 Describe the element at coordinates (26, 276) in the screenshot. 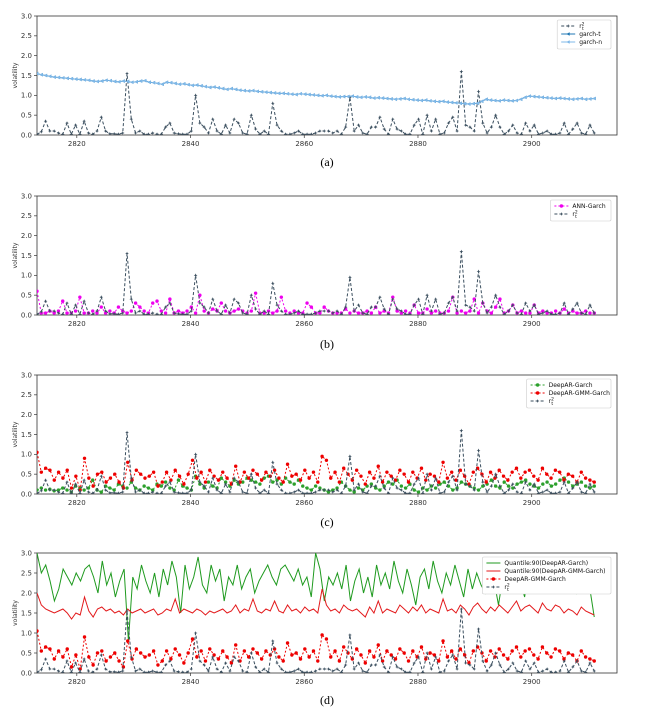

I see `y-tick-label: 1.0` at that location.